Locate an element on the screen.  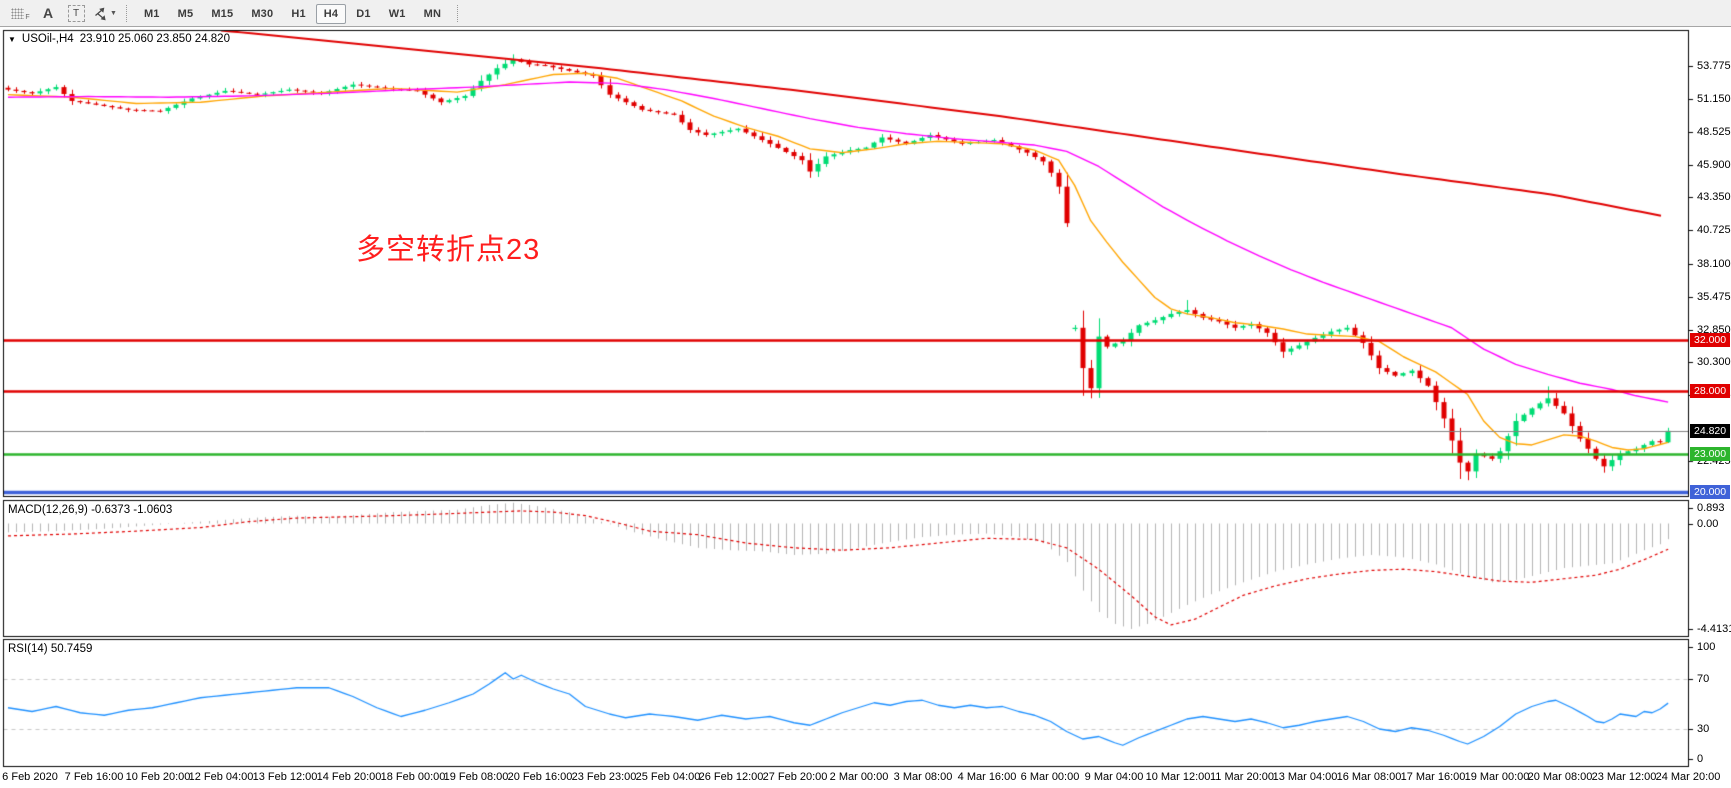
price-axis-label-43.35: 43.350 is located at coordinates (1714, 197).